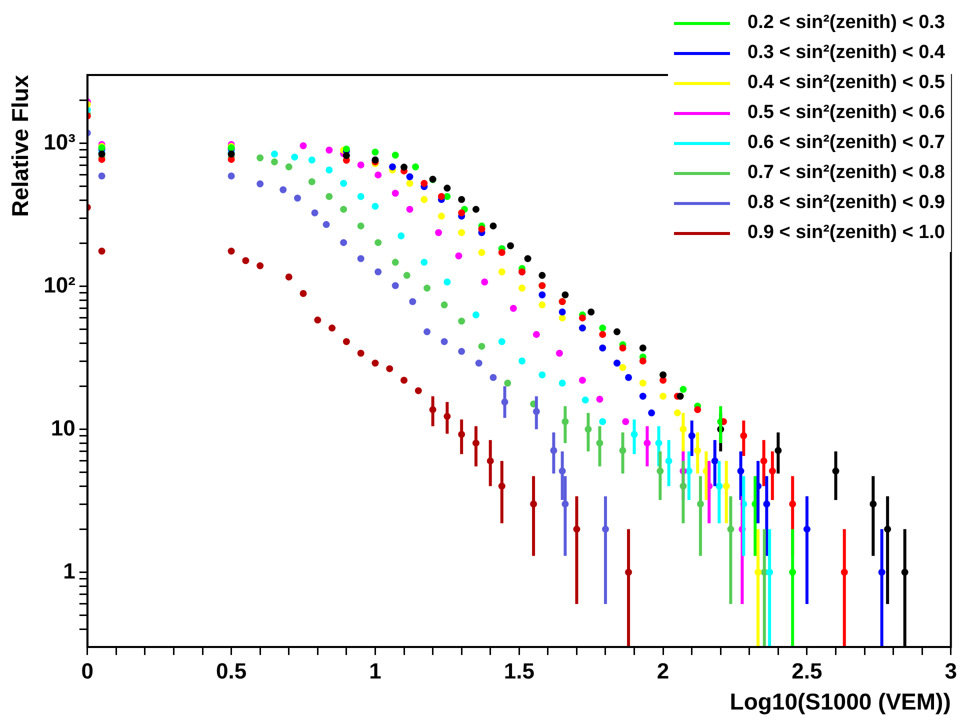 This screenshot has height=723, width=961. Describe the element at coordinates (846, 113) in the screenshot. I see `legend-label: 0.5 < sin²(zenith) < 0.6` at that location.